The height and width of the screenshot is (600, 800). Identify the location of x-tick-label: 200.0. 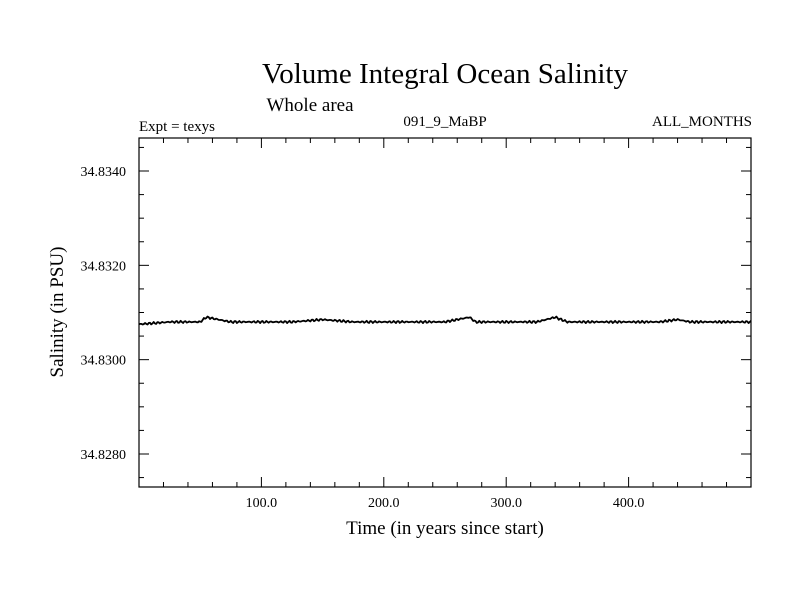
(384, 503).